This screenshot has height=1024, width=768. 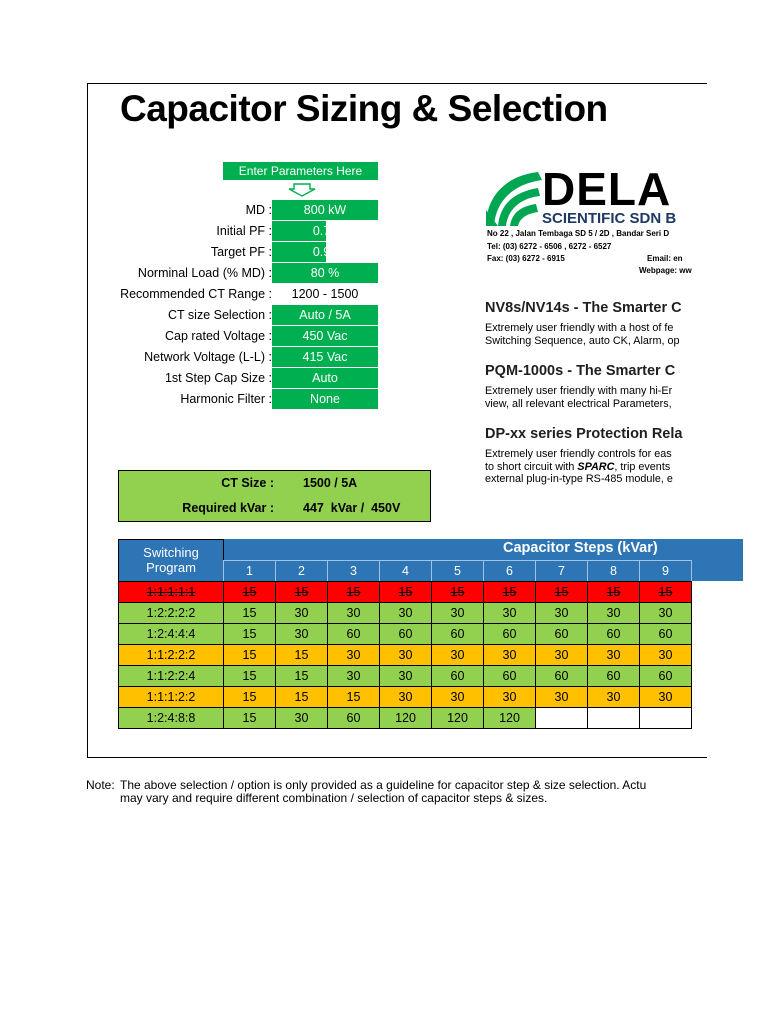 I want to click on result-value: 1500 / 5A, so click(x=330, y=483).